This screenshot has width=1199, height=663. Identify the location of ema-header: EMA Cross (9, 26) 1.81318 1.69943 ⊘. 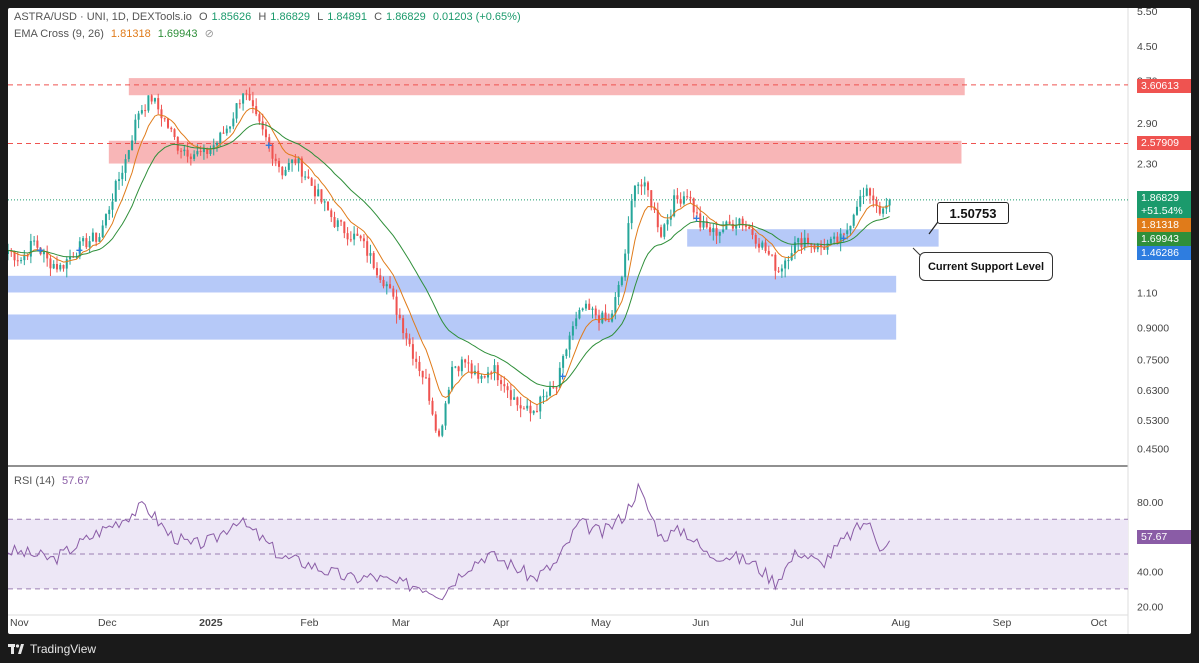
(116, 33).